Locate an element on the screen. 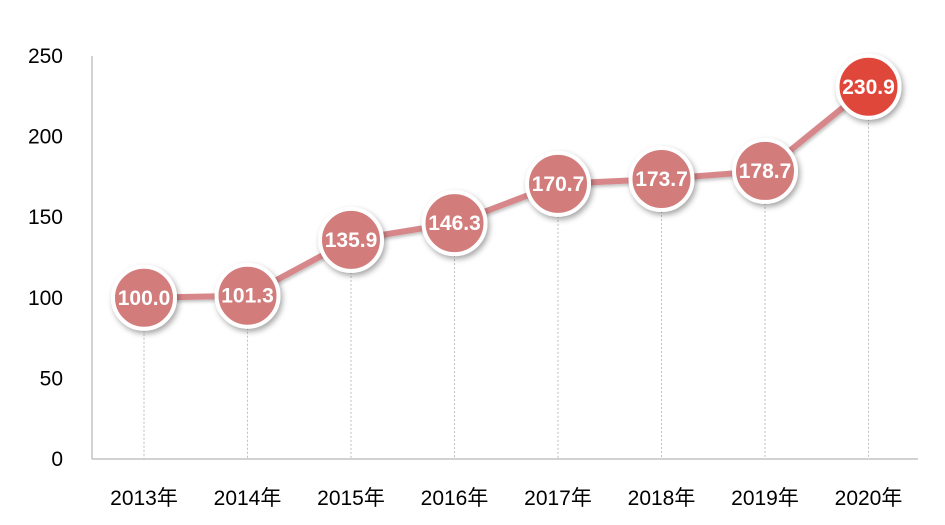 Image resolution: width=945 pixels, height=525 pixels. y-tick-labels: 0 50 100 150 200 250 is located at coordinates (45, 258).